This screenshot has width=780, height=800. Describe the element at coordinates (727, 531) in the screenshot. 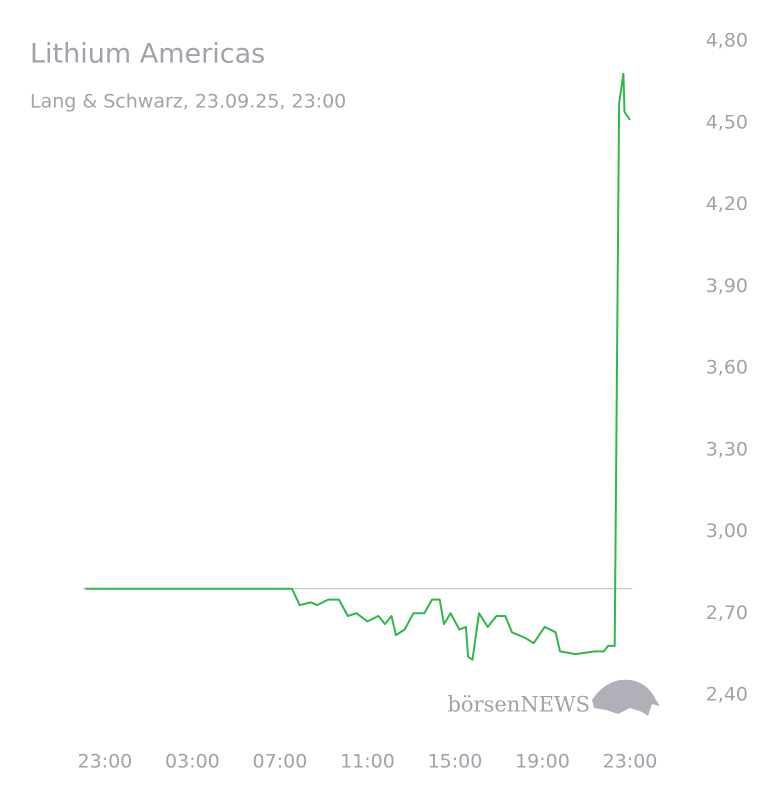

I see `y-tick-label: 3,00` at that location.